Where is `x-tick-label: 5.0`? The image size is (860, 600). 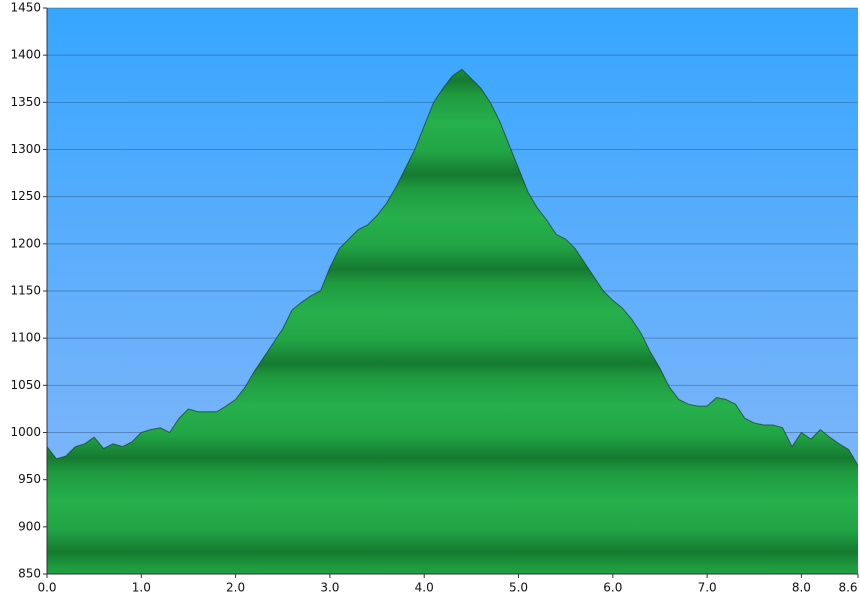 x-tick-label: 5.0 is located at coordinates (518, 588).